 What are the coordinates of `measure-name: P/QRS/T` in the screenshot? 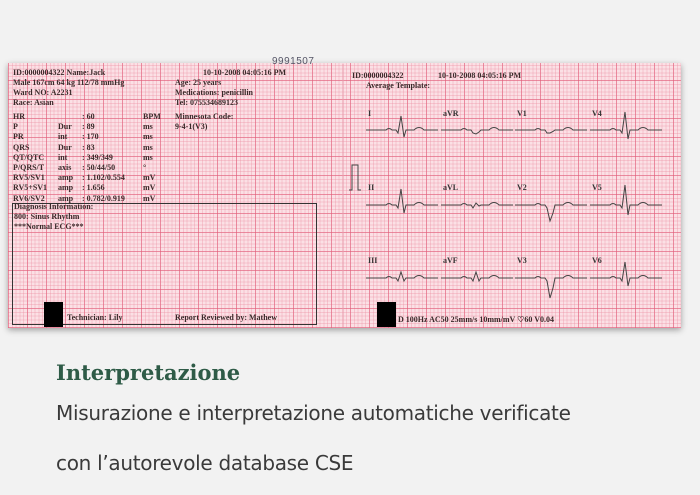 It's located at (29, 167).